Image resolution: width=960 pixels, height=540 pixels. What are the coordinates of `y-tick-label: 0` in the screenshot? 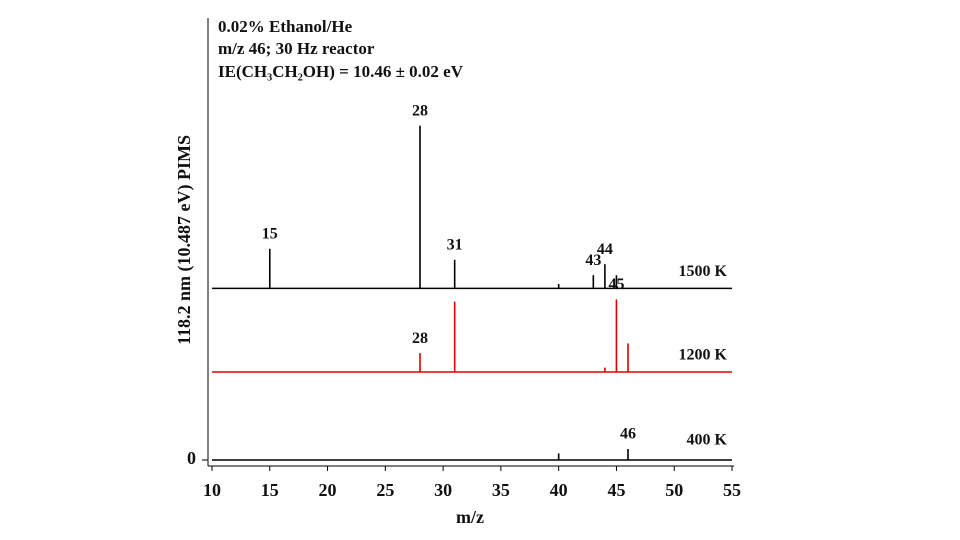 It's located at (191, 458).